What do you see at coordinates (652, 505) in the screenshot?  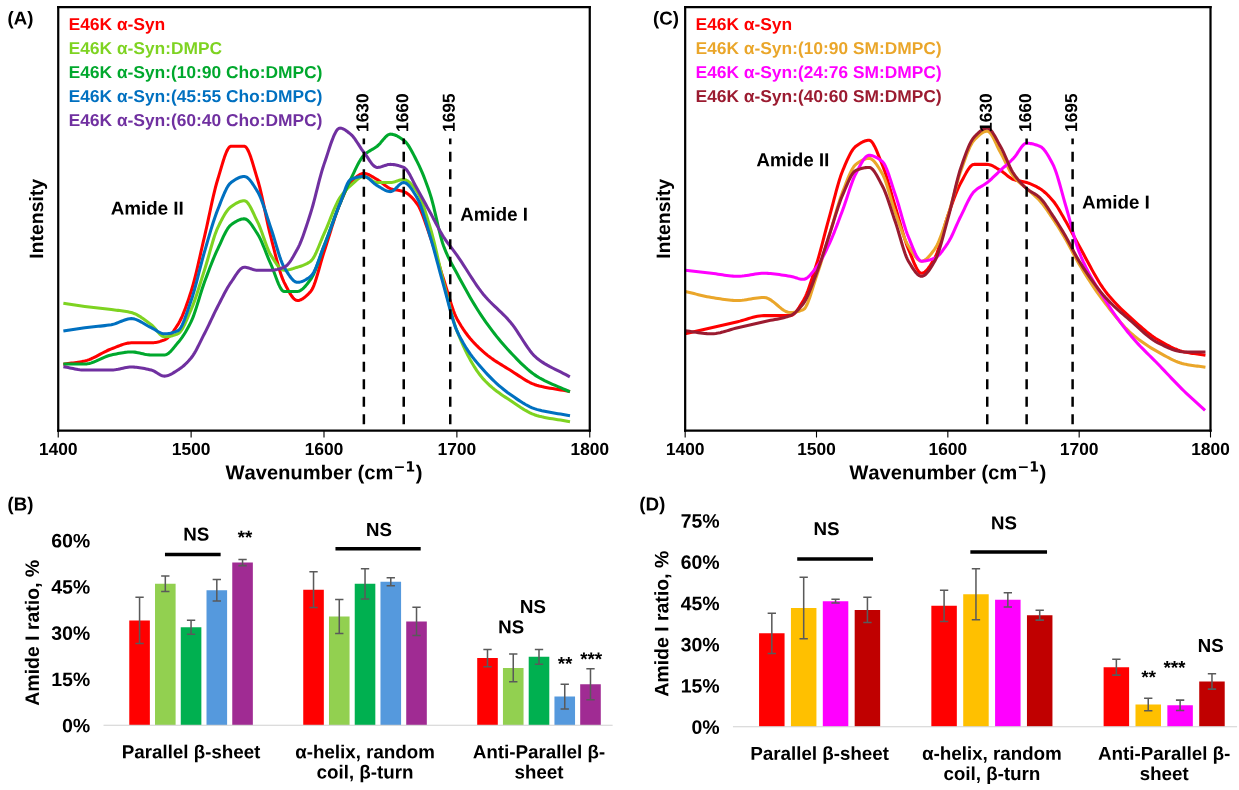 I see `chart-title: (D)` at bounding box center [652, 505].